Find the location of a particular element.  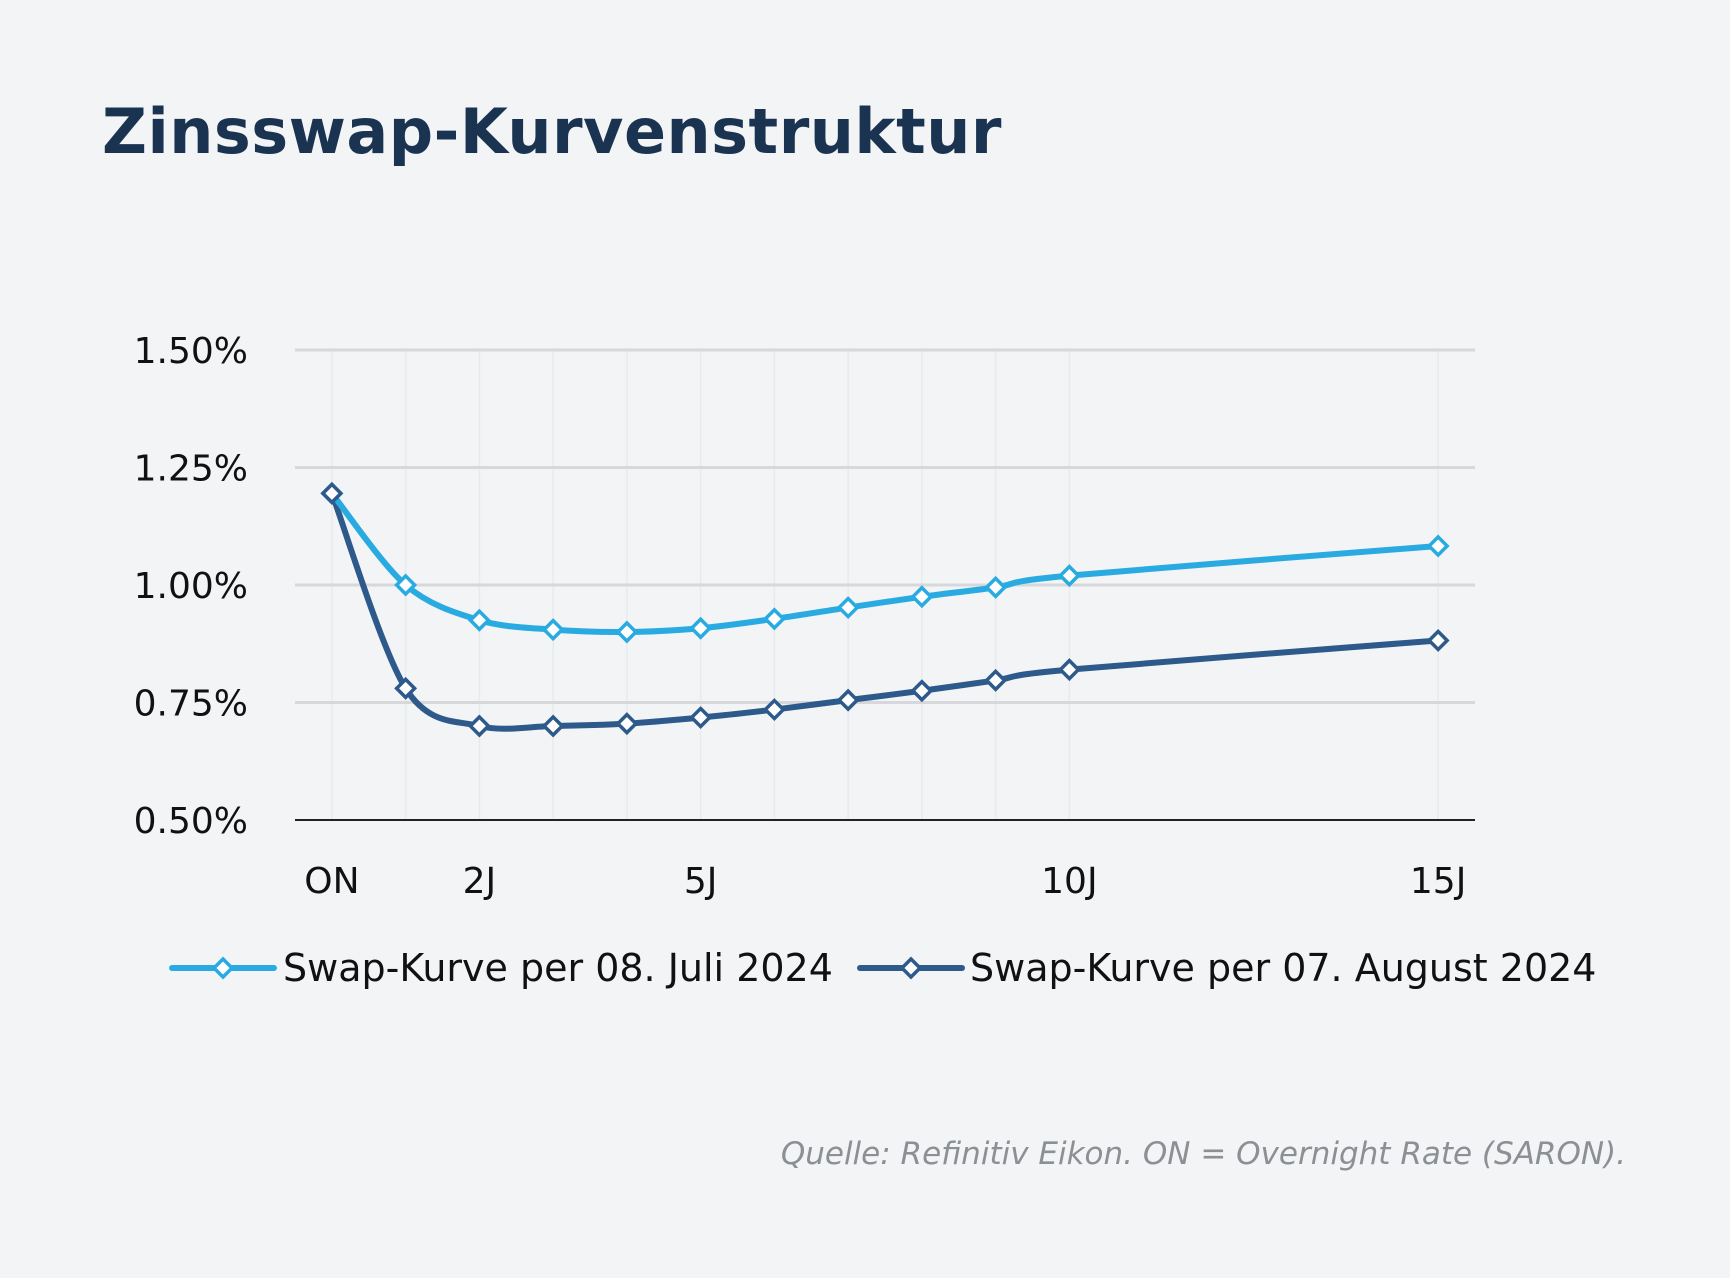

y-axis-ticks: 0.50% 0.75% 1.00% 1.25% 1.50% is located at coordinates (191, 586).